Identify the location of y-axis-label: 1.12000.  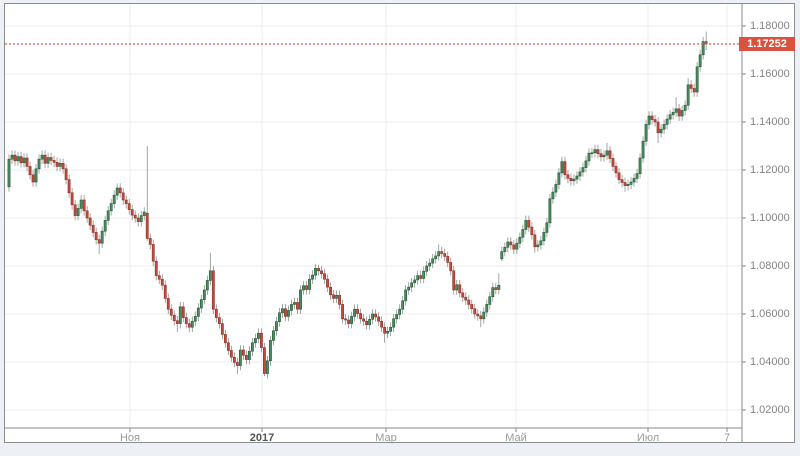
(770, 170).